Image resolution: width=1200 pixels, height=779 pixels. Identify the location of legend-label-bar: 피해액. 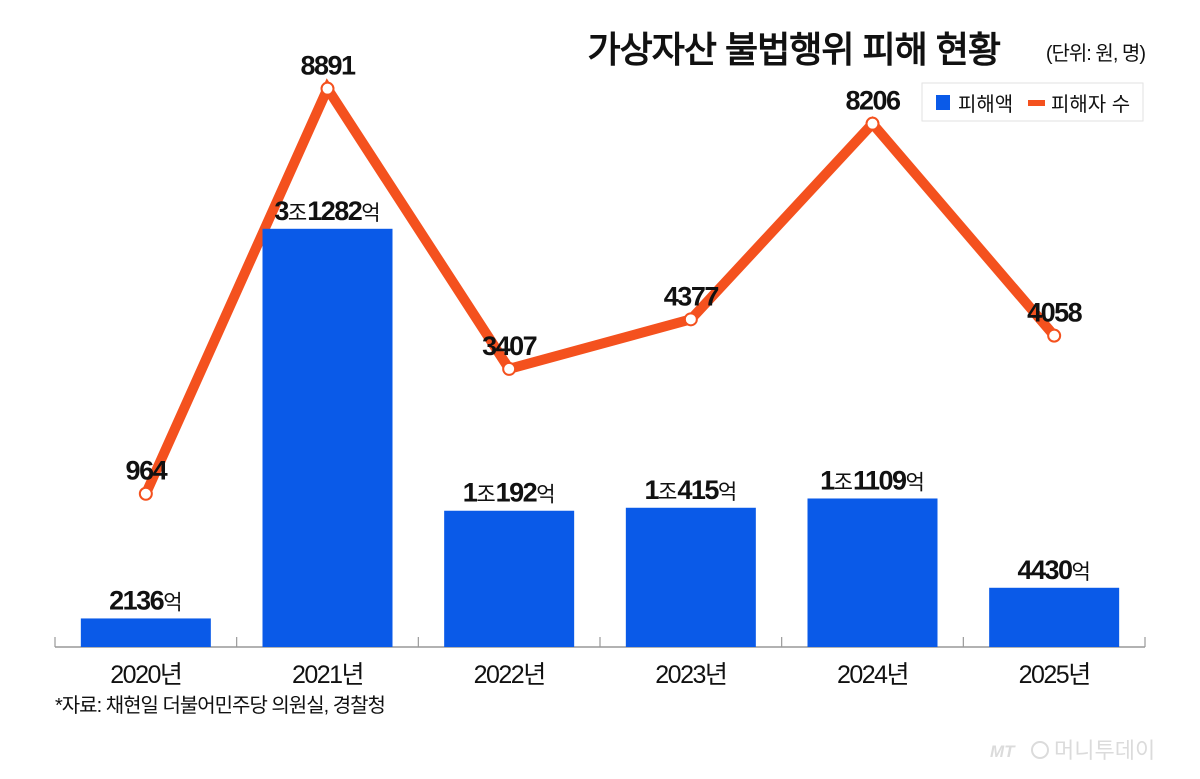
(985, 104).